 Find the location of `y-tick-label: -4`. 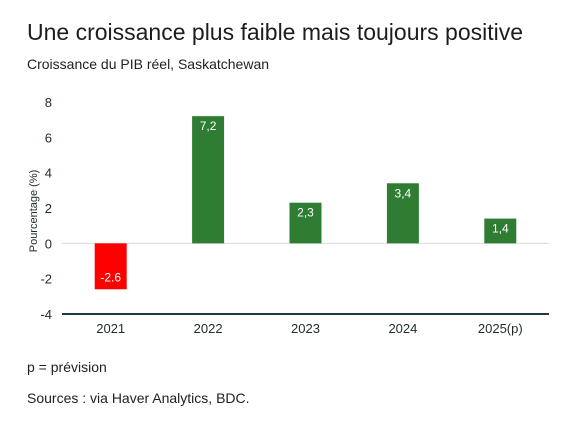

y-tick-label: -4 is located at coordinates (46, 314).